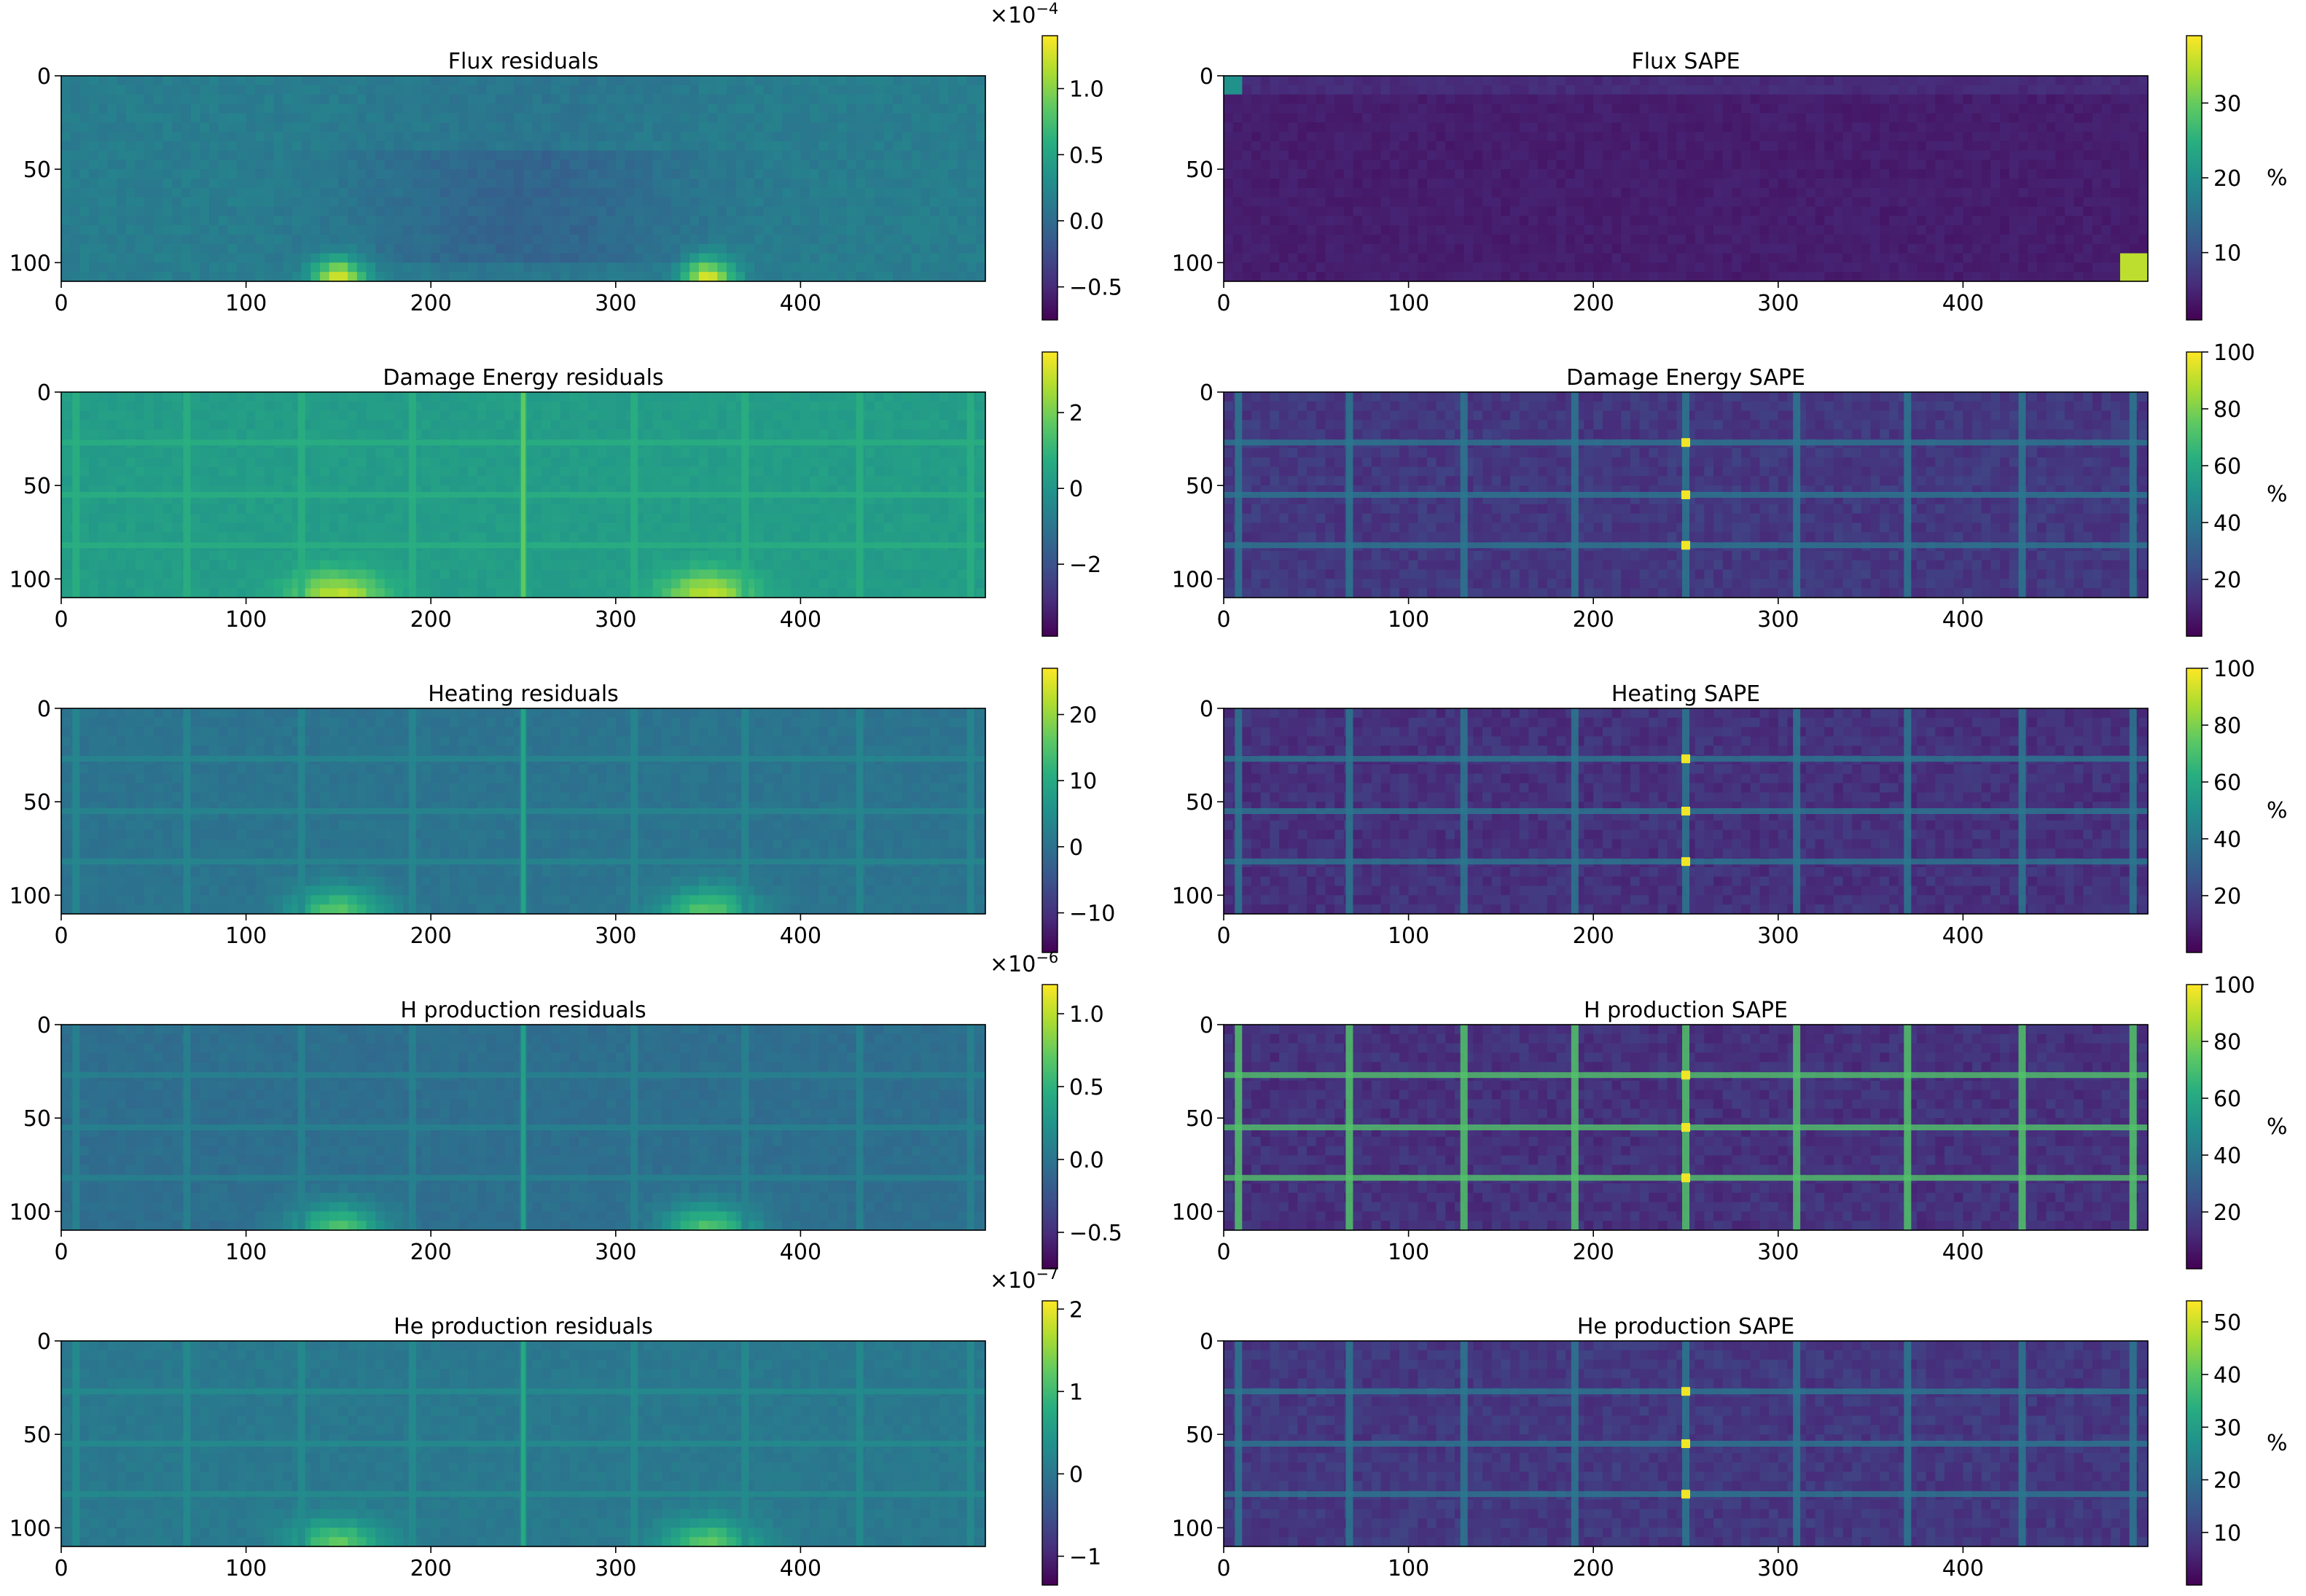 Image resolution: width=2306 pixels, height=1596 pixels. I want to click on panel-title: Flux SAPE, so click(1685, 61).